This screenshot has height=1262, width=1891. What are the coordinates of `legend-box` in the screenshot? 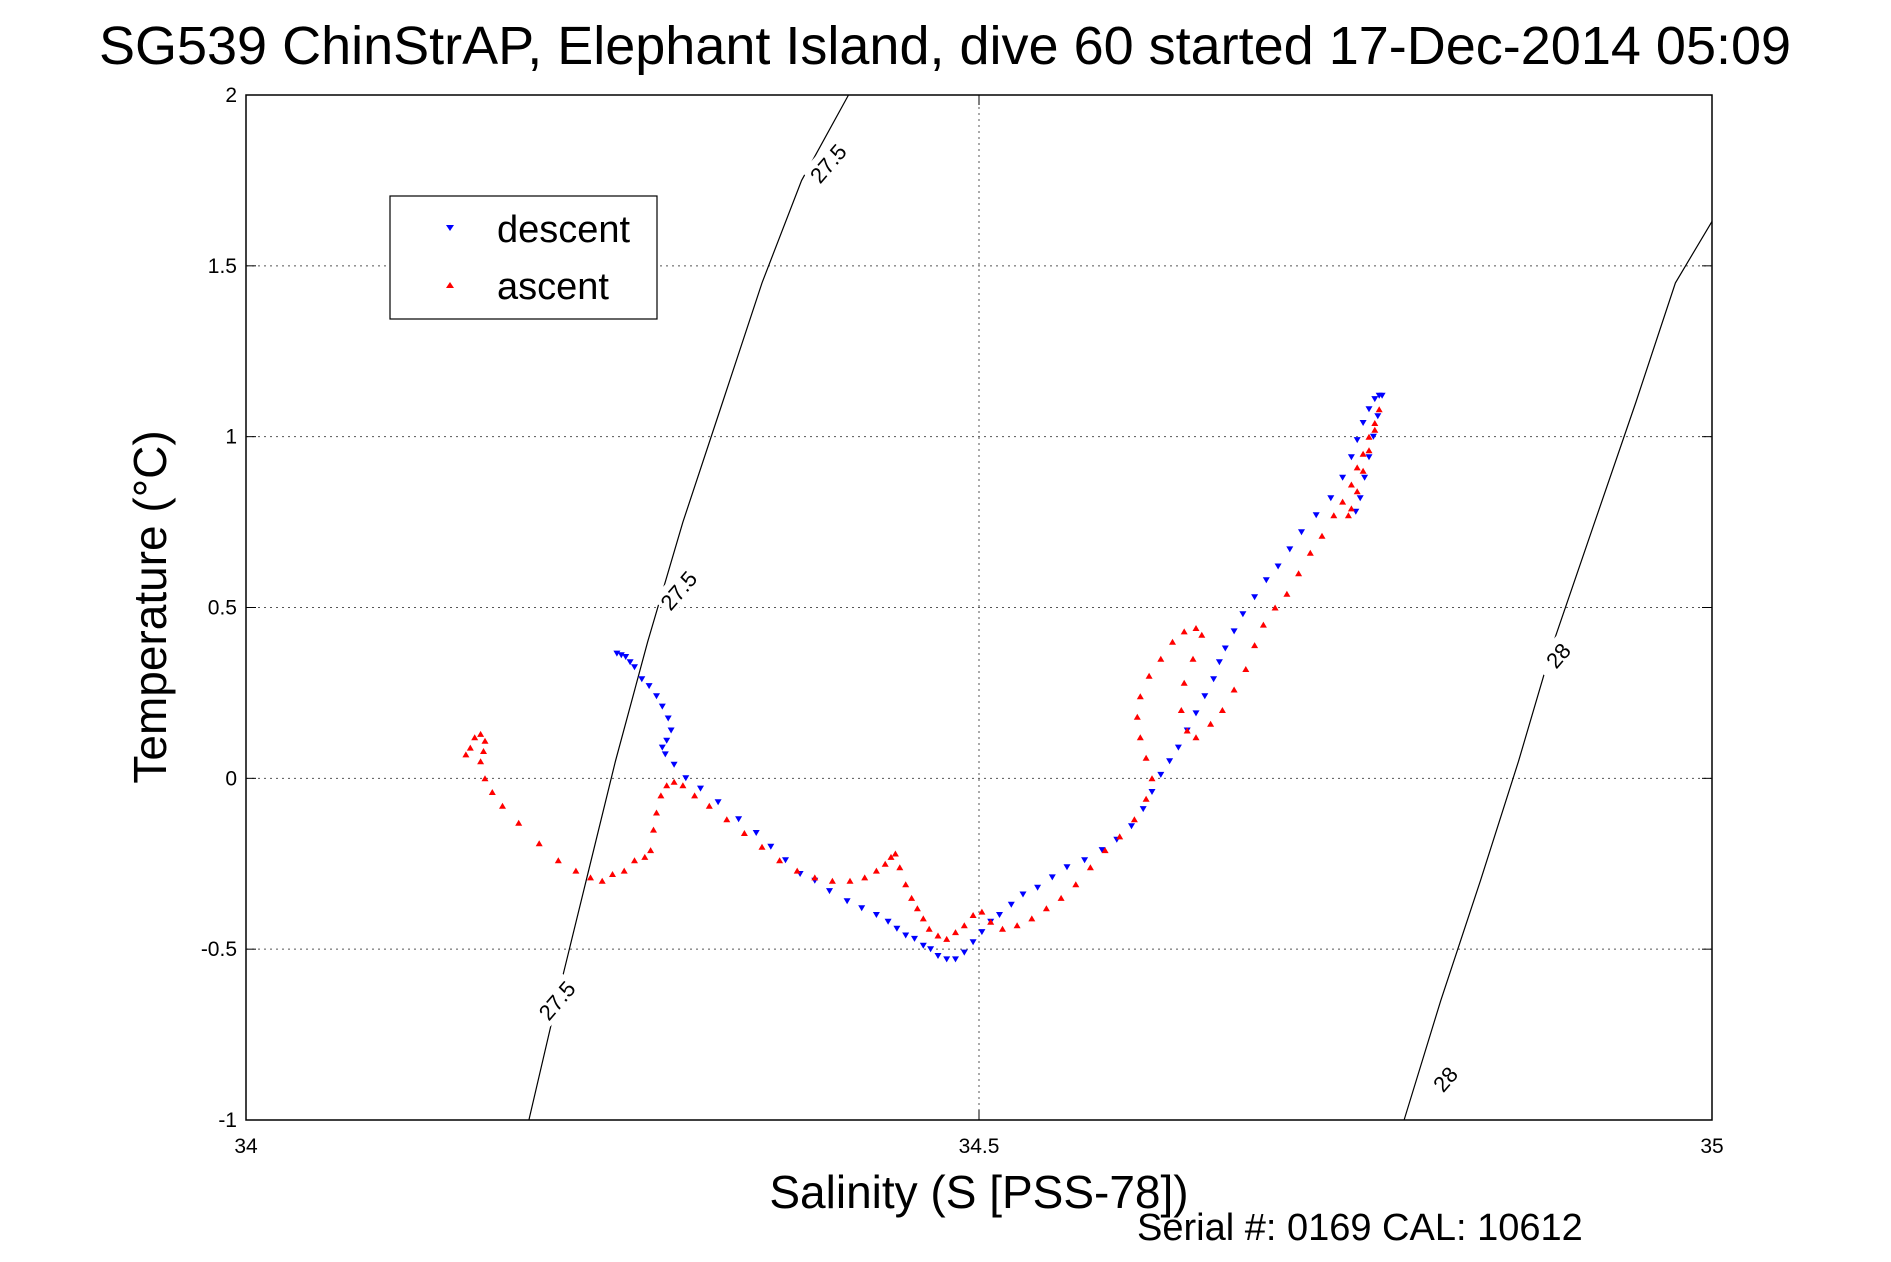 It's located at (523, 257).